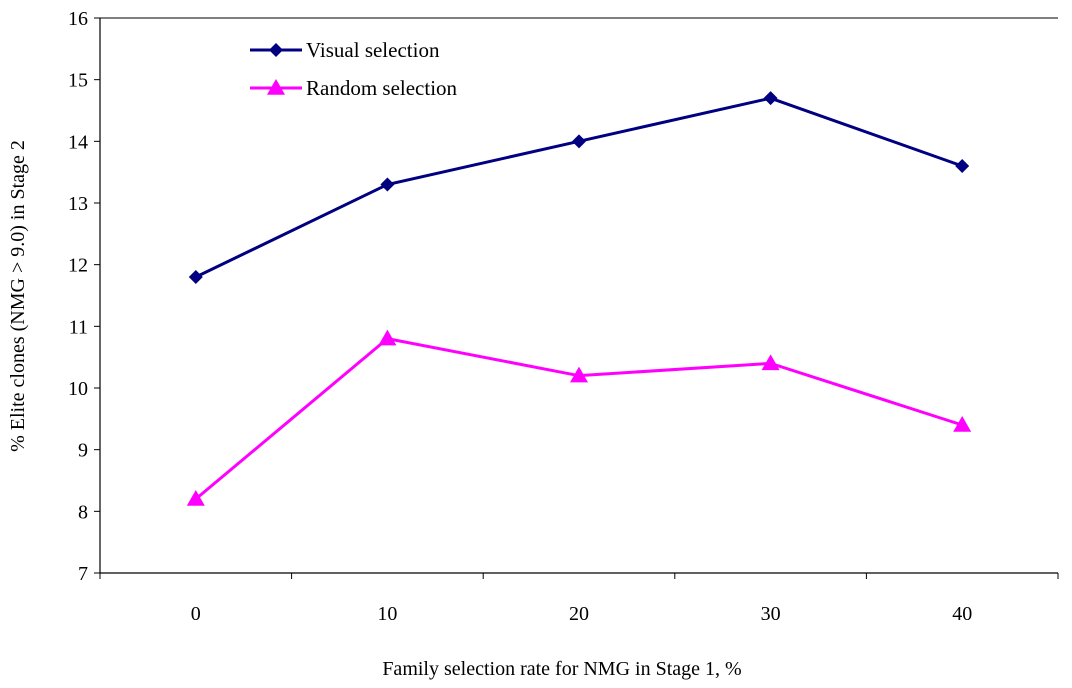  I want to click on y-tick-label: 7, so click(83, 574).